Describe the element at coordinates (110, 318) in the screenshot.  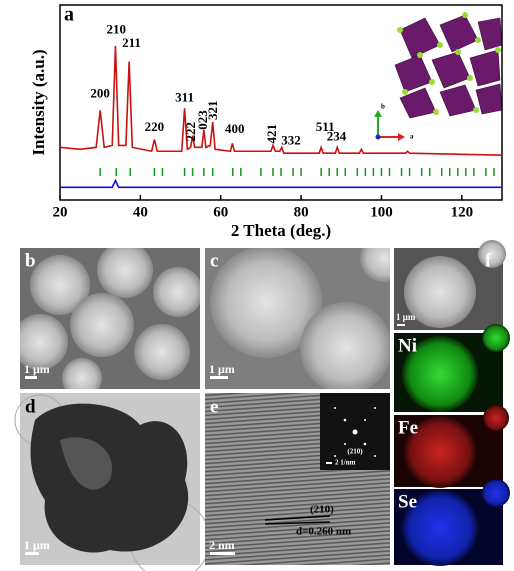
I see `panel-b: b 1 μm` at that location.